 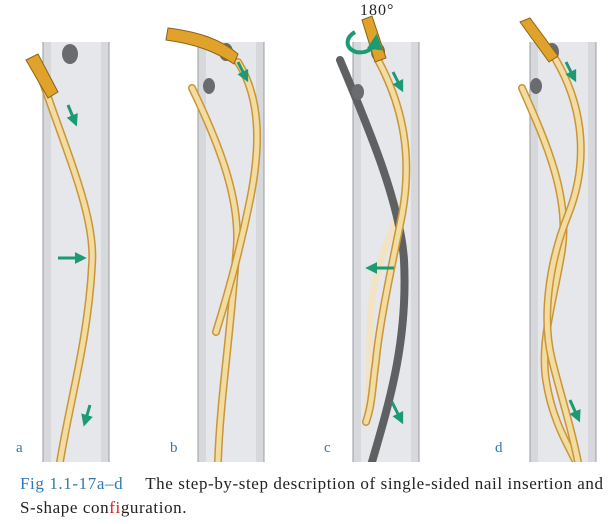 I want to click on figure-number: Fig 1.1-17a–d, so click(x=72, y=483).